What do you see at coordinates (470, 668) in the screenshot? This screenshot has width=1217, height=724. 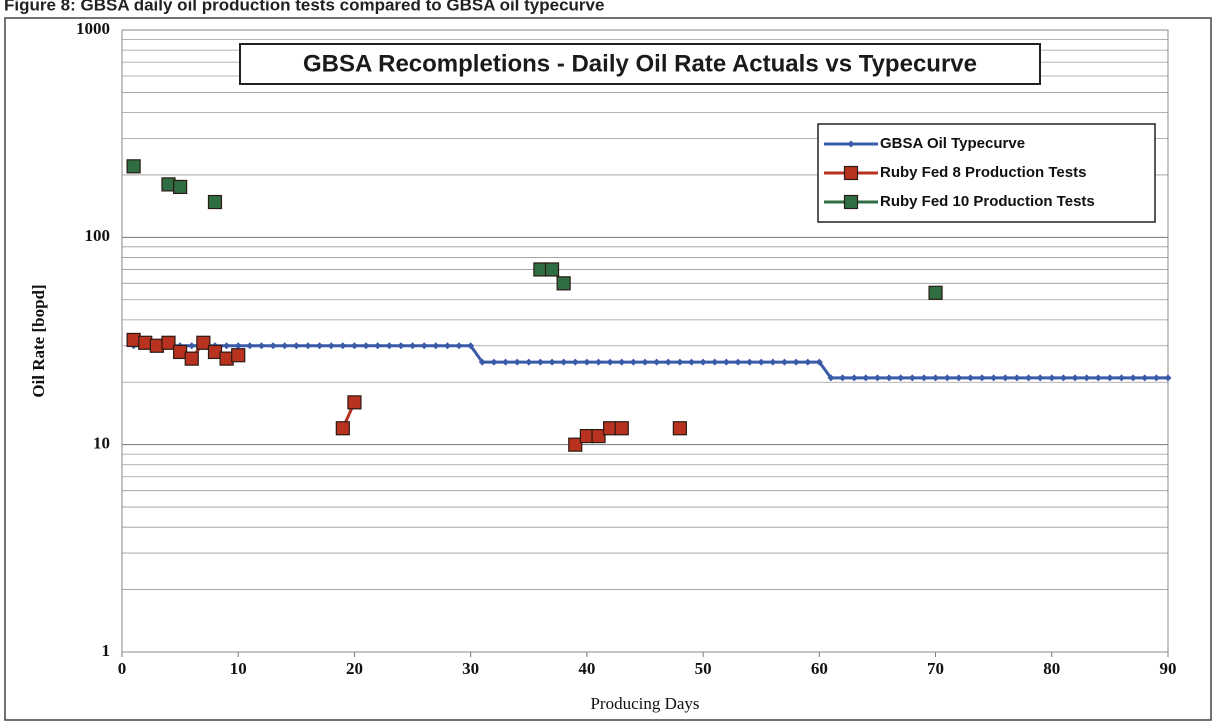 I see `x-tick-label: 30` at bounding box center [470, 668].